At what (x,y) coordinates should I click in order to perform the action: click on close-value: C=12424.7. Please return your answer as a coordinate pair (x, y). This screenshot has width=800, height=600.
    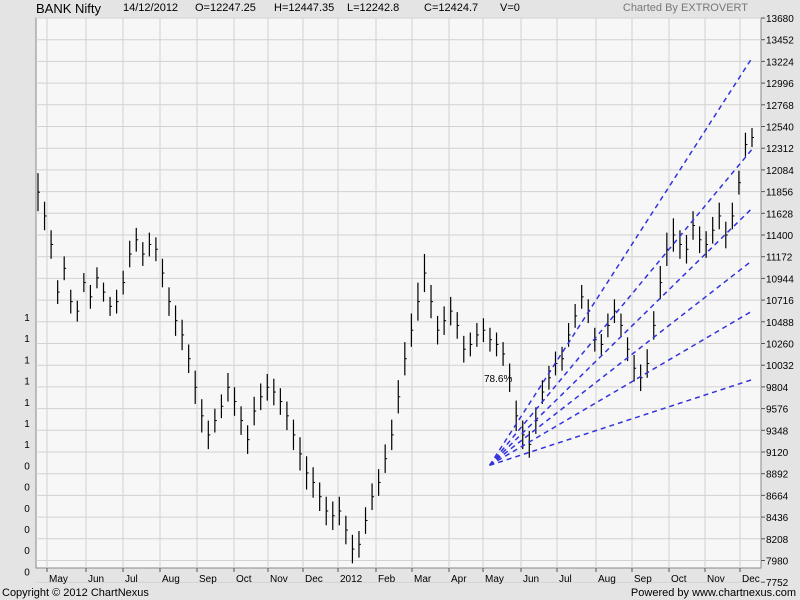
    Looking at the image, I should click on (451, 8).